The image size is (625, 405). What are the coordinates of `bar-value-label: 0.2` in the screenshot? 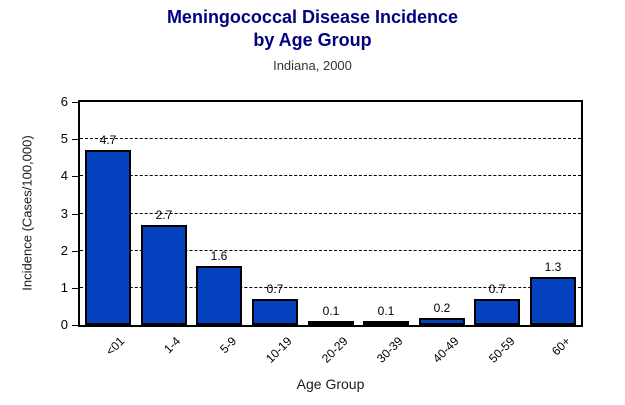 It's located at (442, 308).